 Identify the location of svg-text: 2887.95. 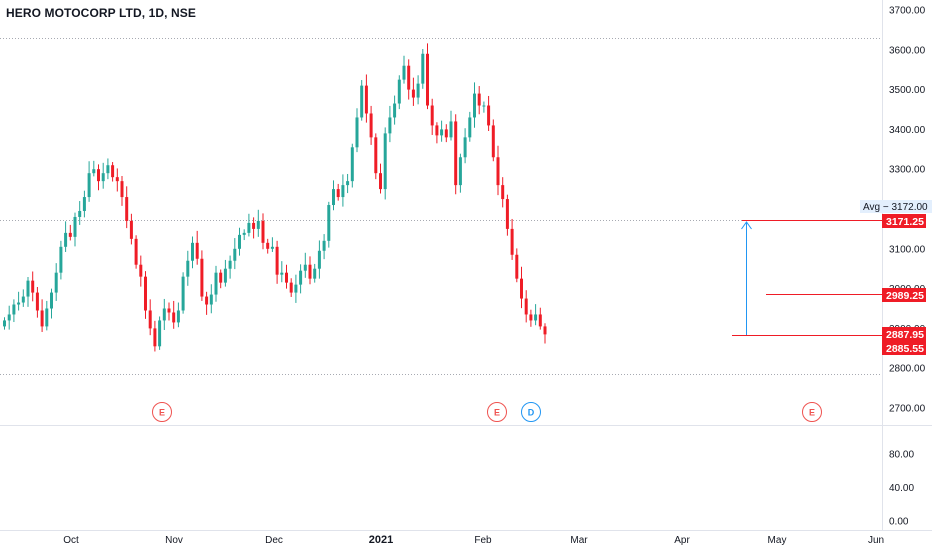
(905, 335).